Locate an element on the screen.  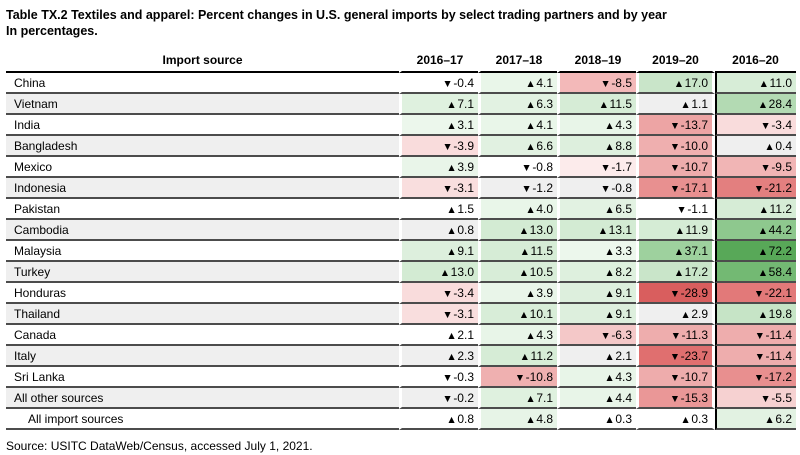
value-cell: ▼-17.1 is located at coordinates (675, 188).